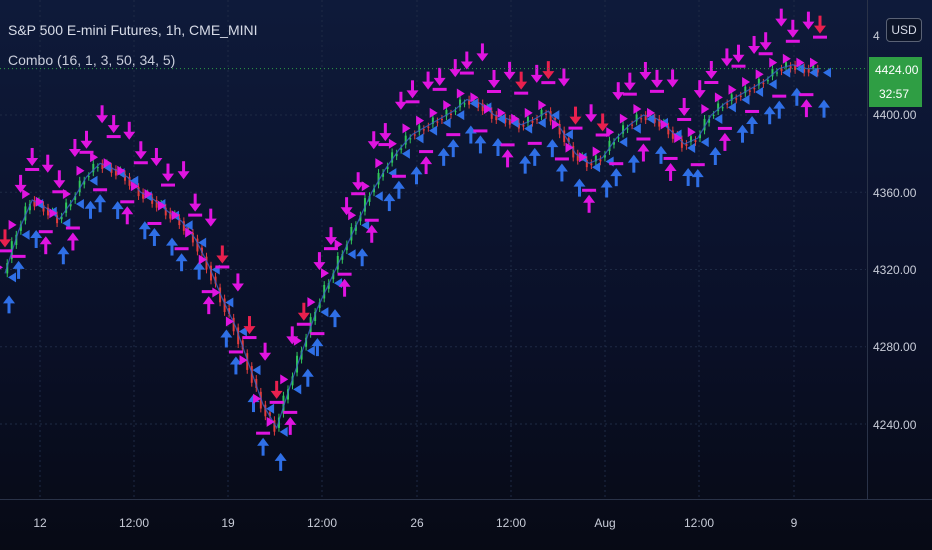 The width and height of the screenshot is (932, 550). What do you see at coordinates (794, 523) in the screenshot?
I see `time-axis-label: 9` at bounding box center [794, 523].